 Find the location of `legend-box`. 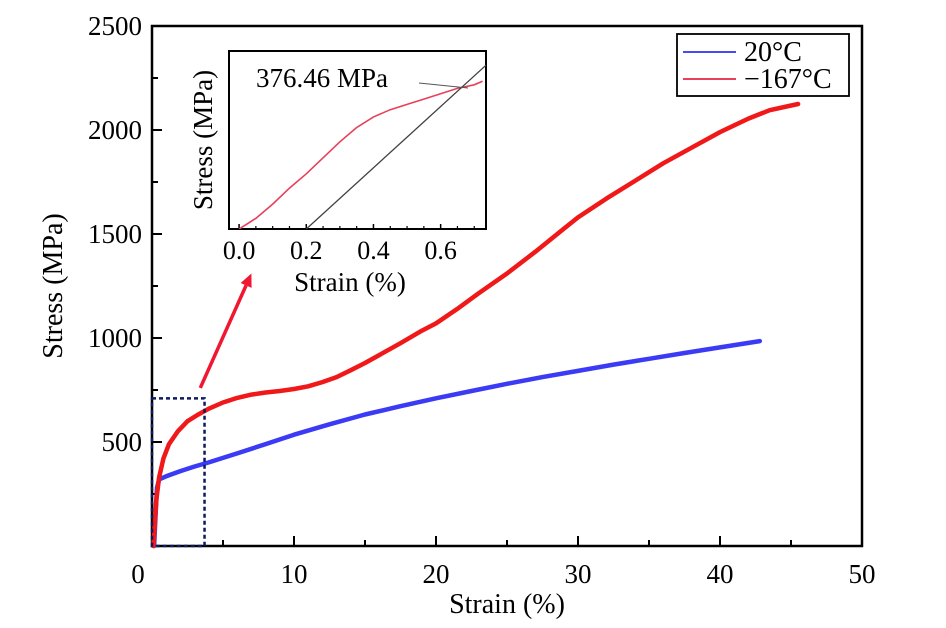

legend-box is located at coordinates (763, 65).